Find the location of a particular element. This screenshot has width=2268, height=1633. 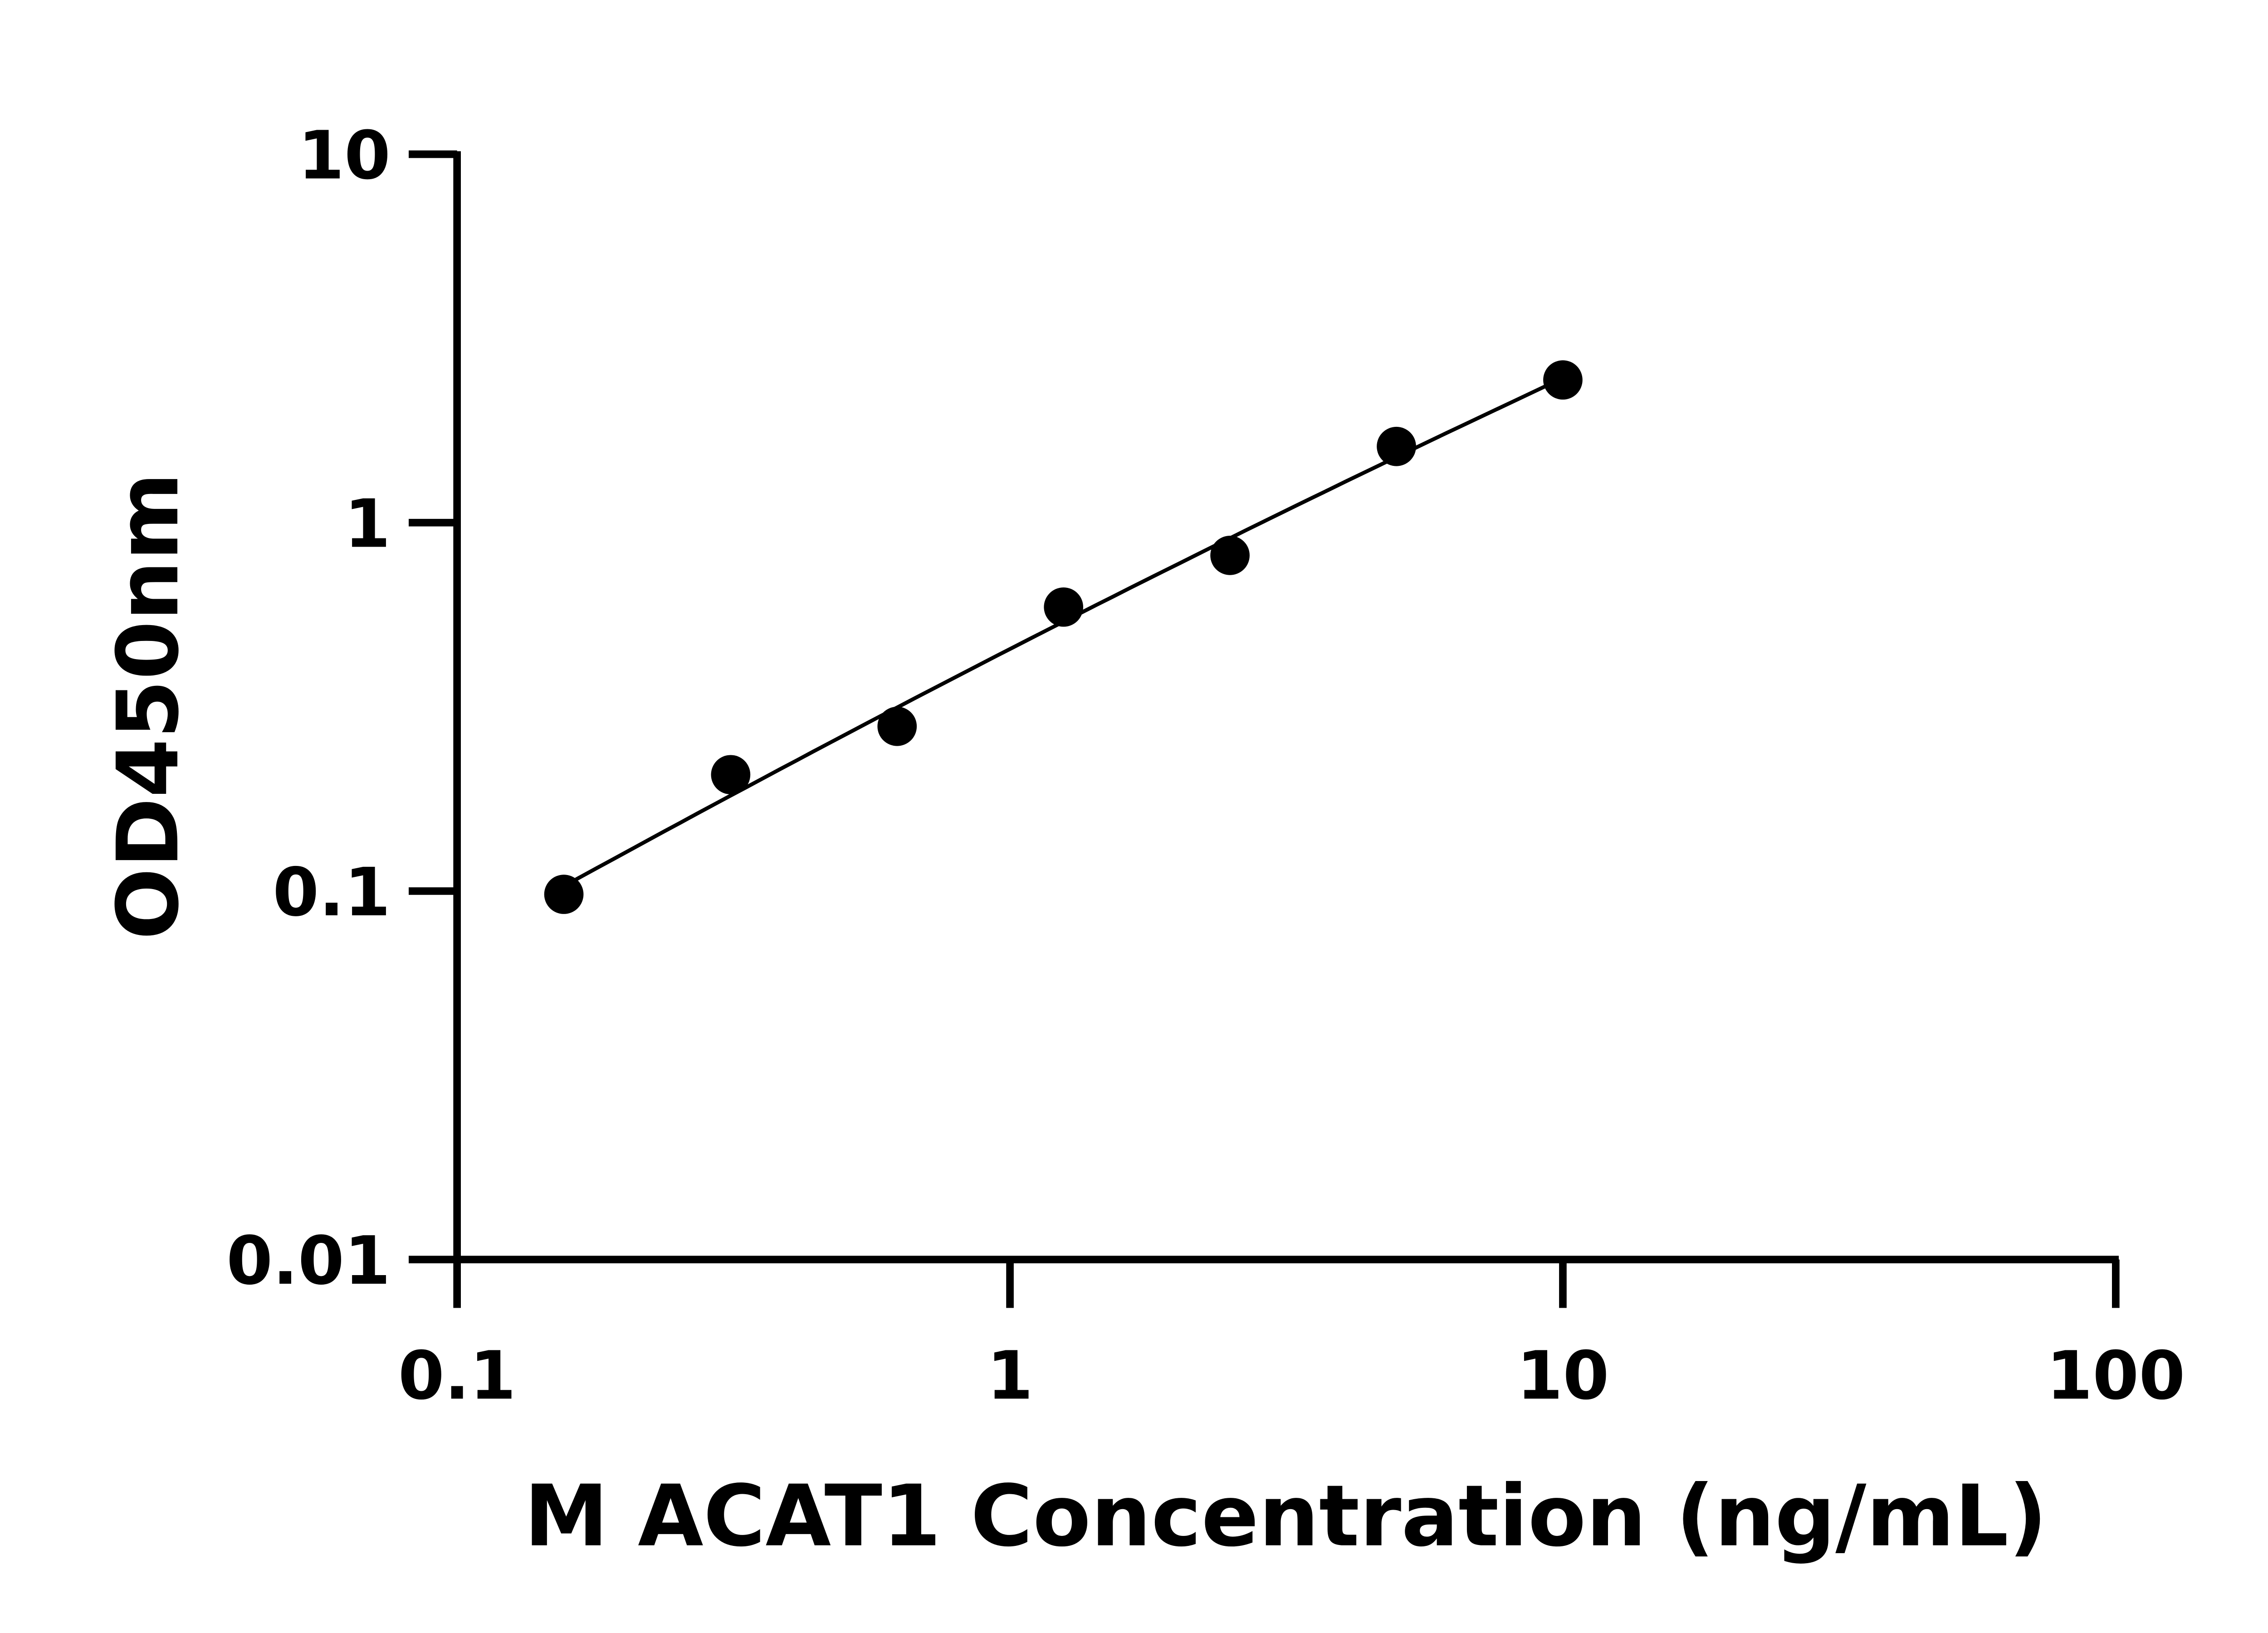

x-axis-title: M ACAT1 Concentration (ng/mL) is located at coordinates (1285, 1516).